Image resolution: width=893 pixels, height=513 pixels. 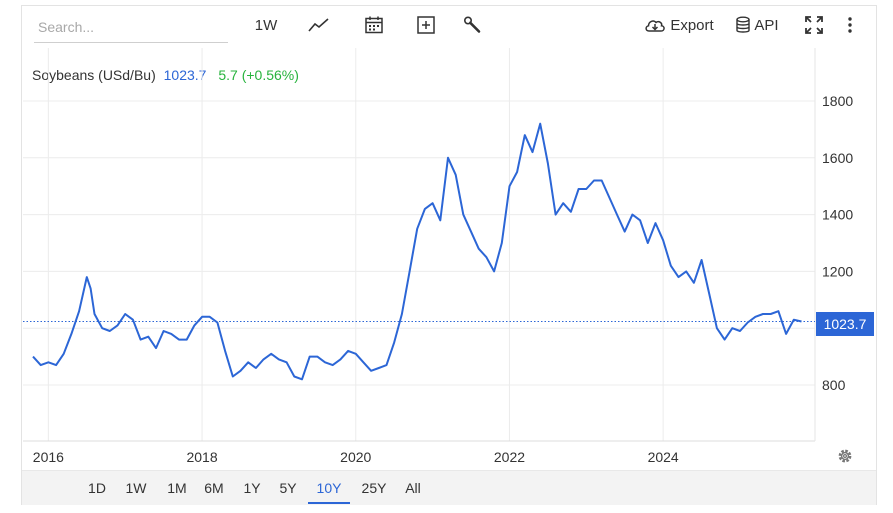 What do you see at coordinates (201, 457) in the screenshot?
I see `x-tick-label: 2018` at bounding box center [201, 457].